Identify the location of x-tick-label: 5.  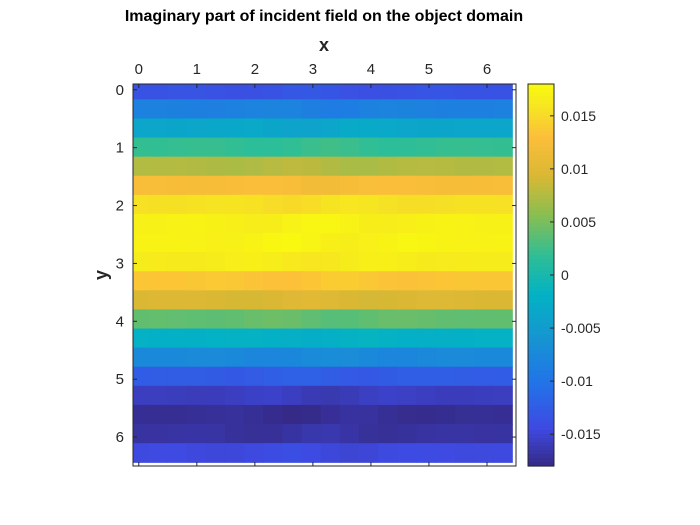
(429, 69).